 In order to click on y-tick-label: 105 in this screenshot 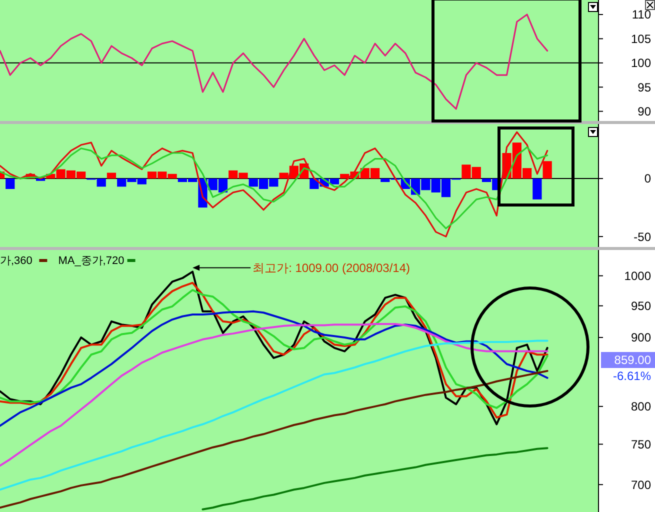, I will do `click(641, 39)`.